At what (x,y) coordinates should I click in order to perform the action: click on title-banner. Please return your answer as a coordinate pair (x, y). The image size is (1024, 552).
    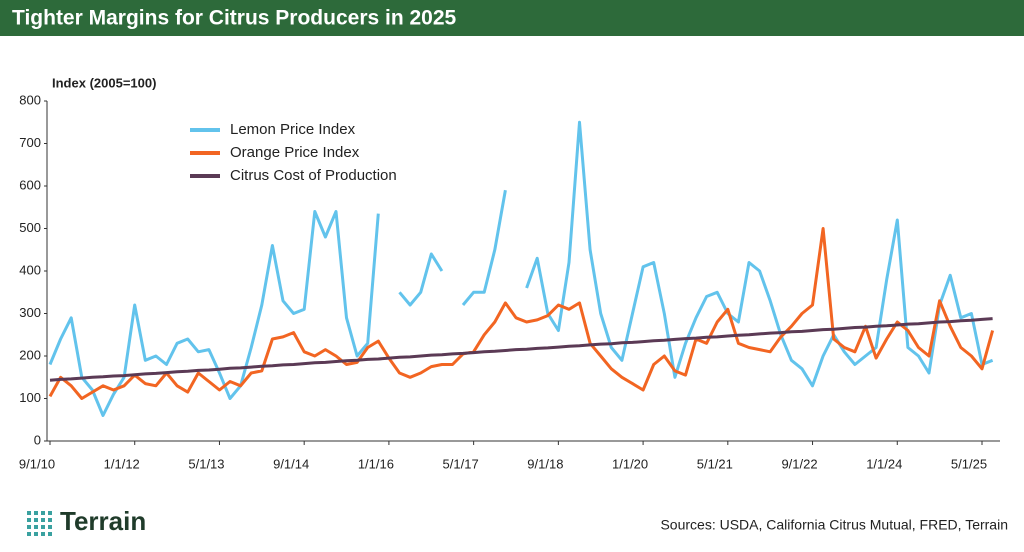
    Looking at the image, I should click on (512, 18).